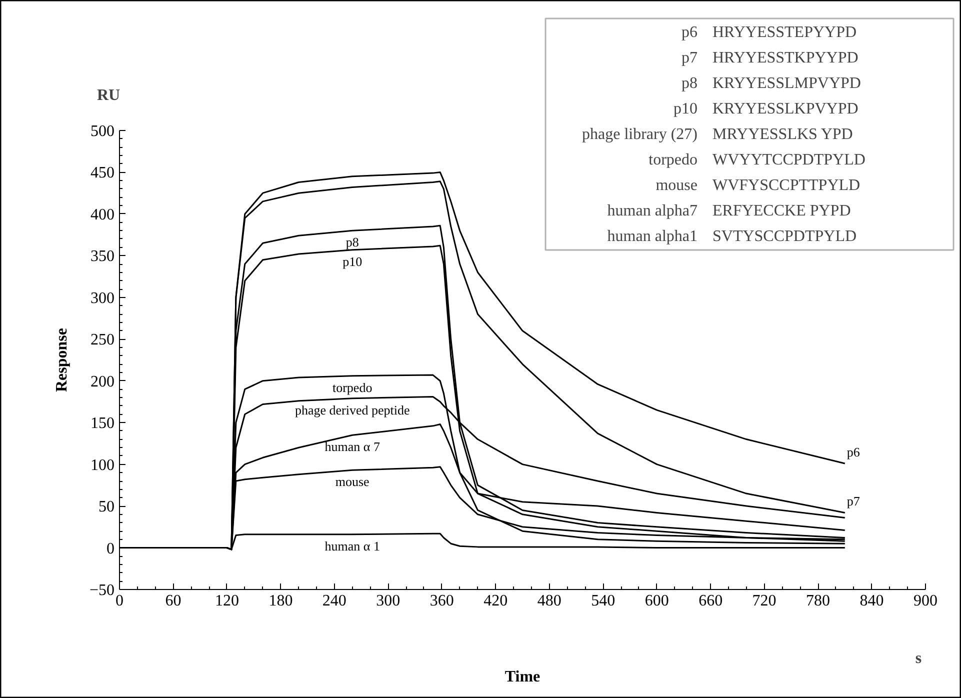  Describe the element at coordinates (352, 546) in the screenshot. I see `series-label: human α 1` at that location.